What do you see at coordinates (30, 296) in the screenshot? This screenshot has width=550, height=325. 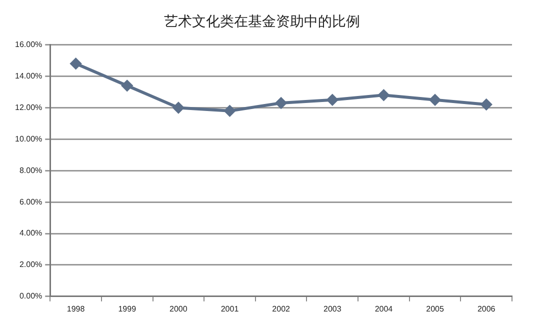 I see `y-tick-label: 0.00%` at bounding box center [30, 296].